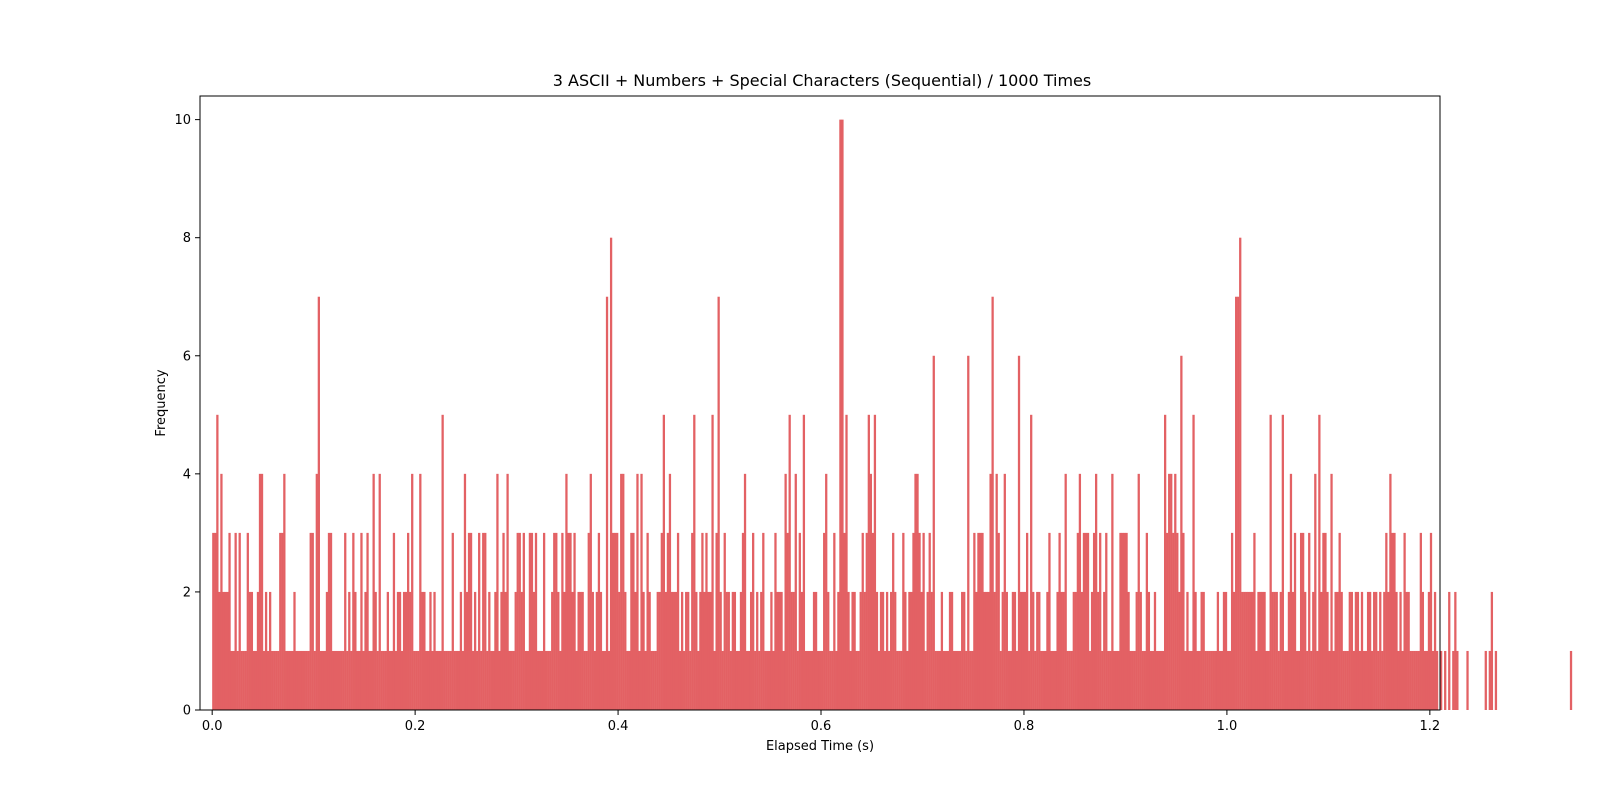  Describe the element at coordinates (1024, 726) in the screenshot. I see `x-tick-label: 0.8` at that location.